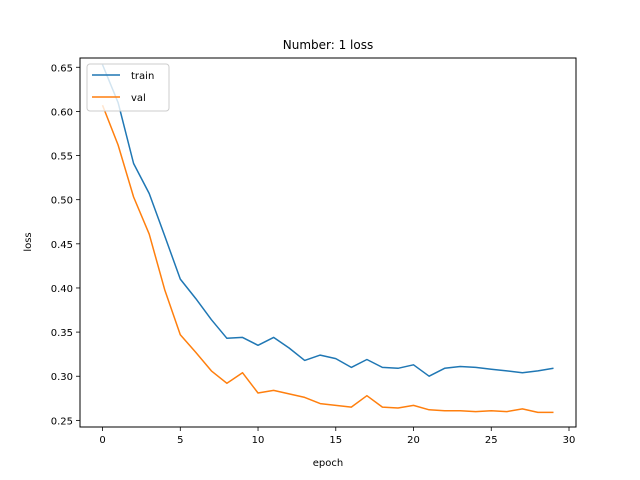 Image resolution: width=640 pixels, height=480 pixels. What do you see at coordinates (62, 112) in the screenshot?
I see `y-tick-label: 0.60` at bounding box center [62, 112].